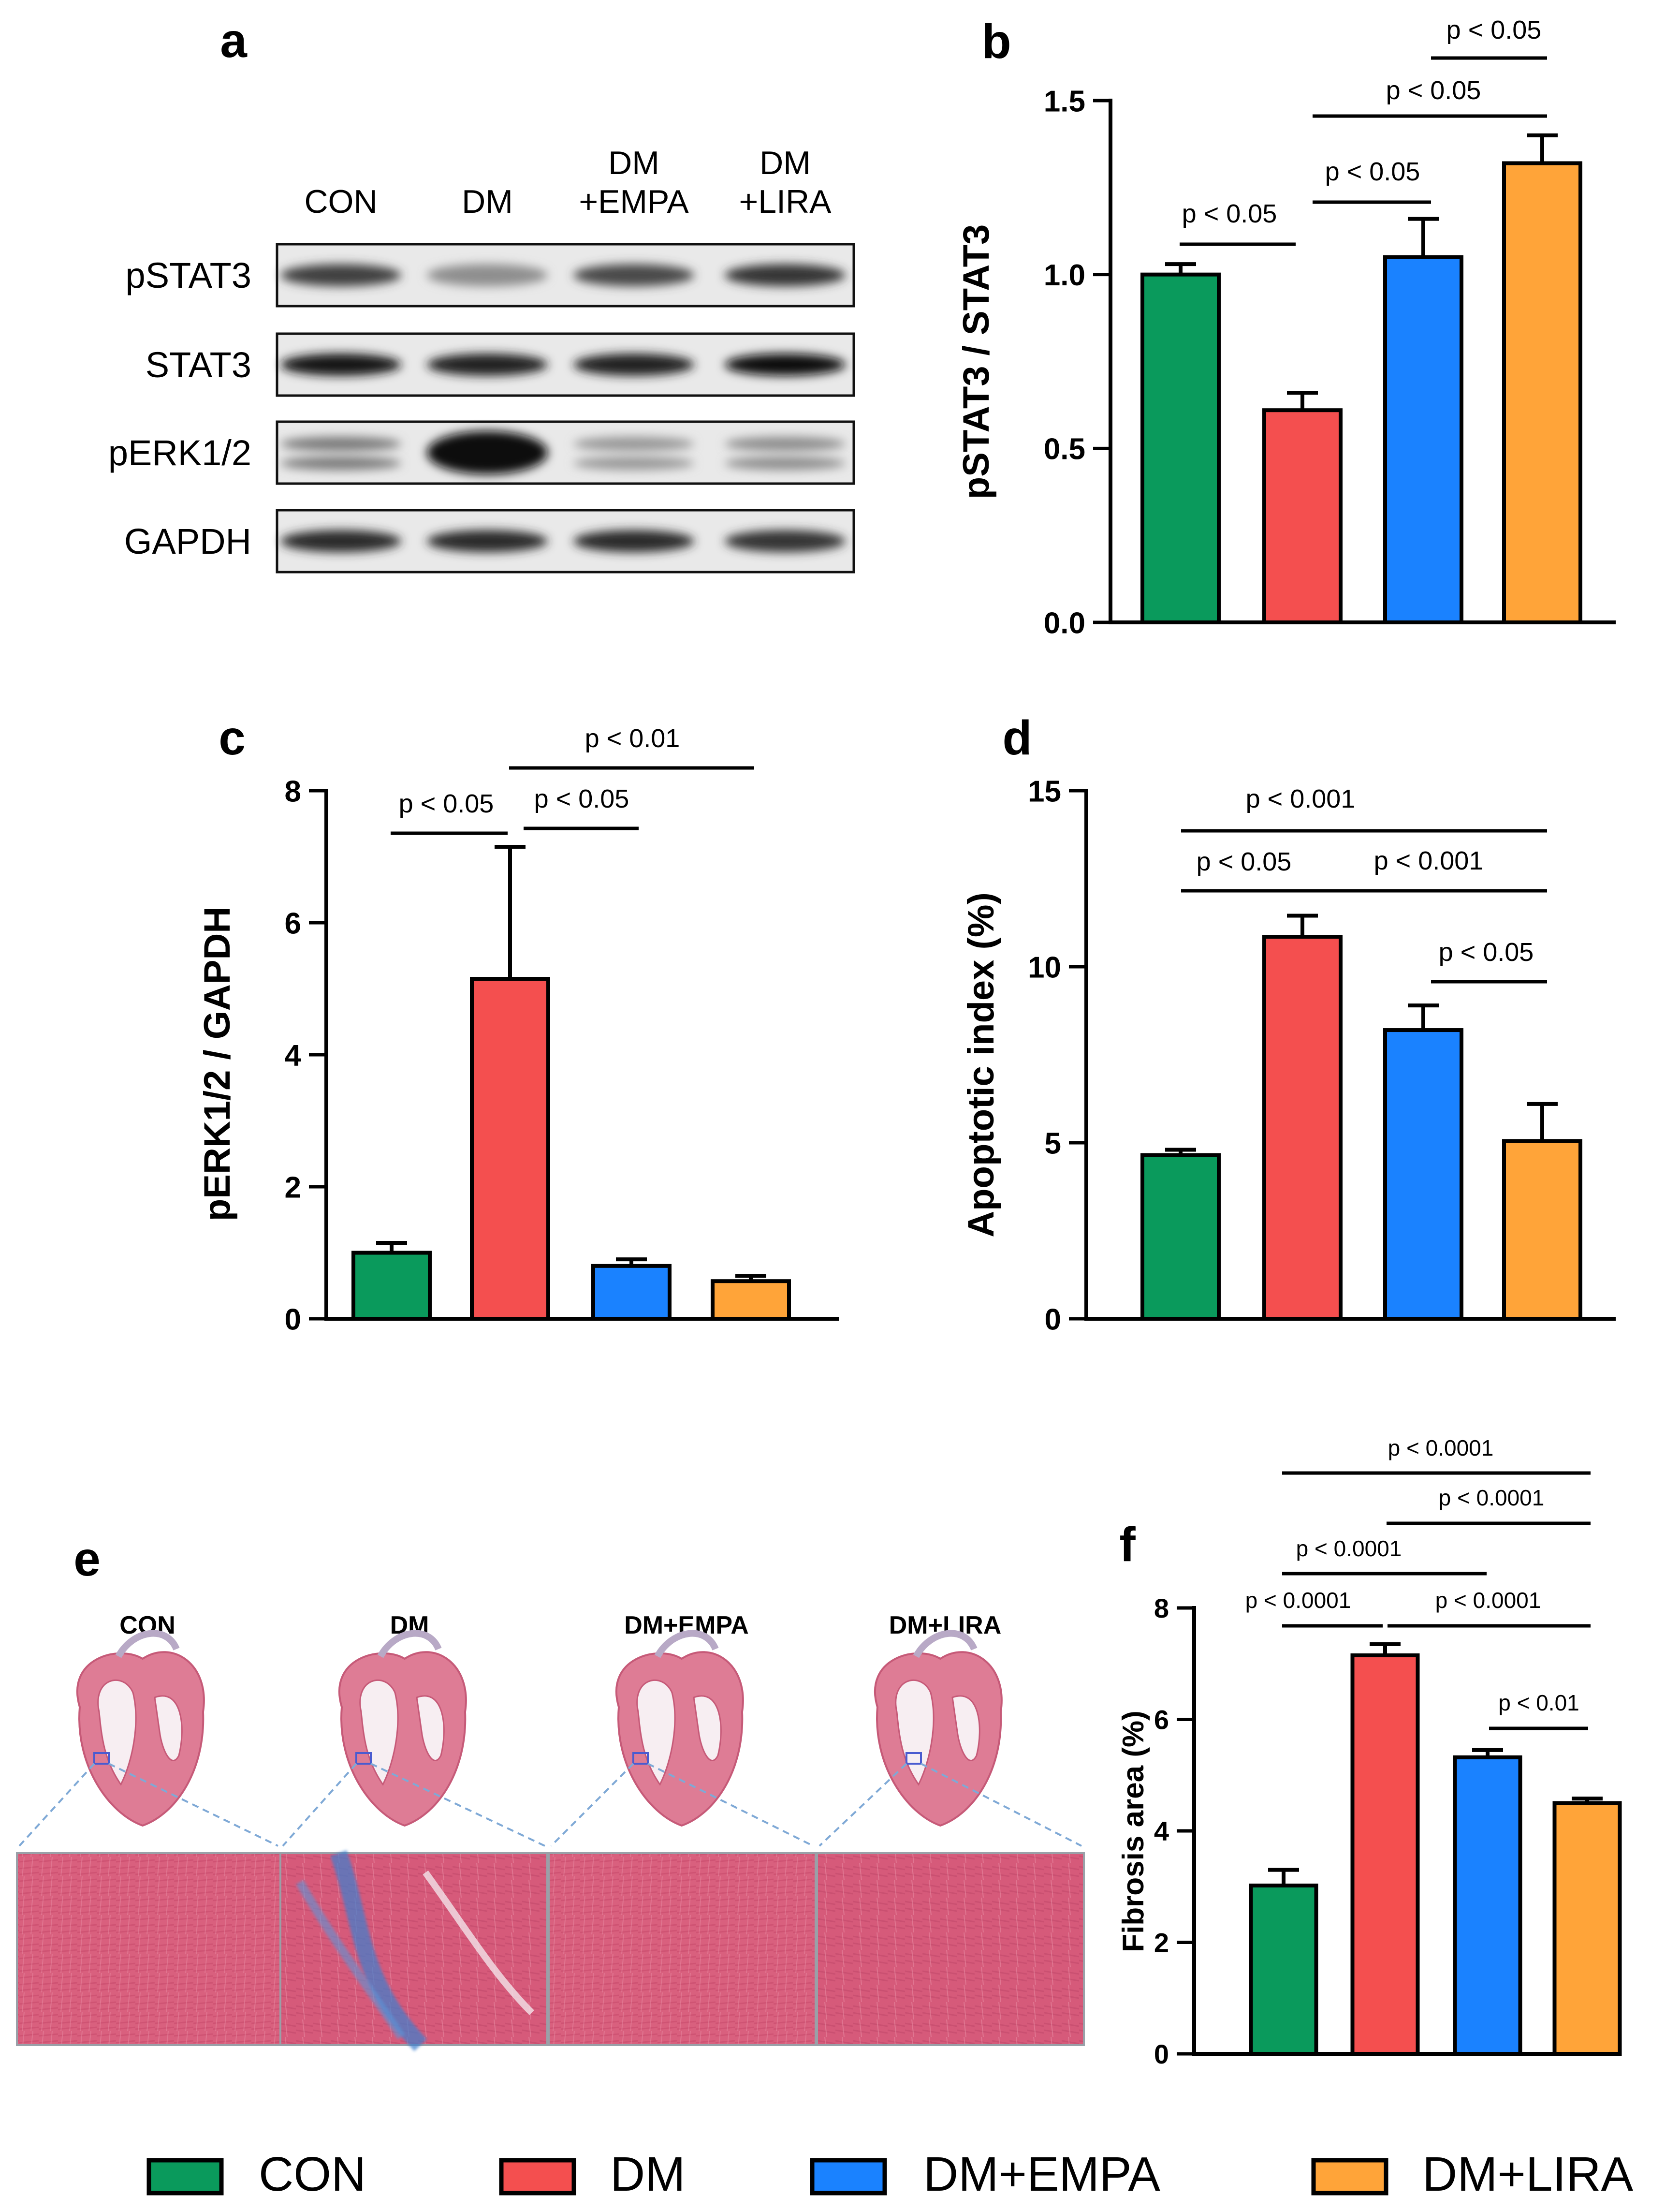 Image resolution: width=1680 pixels, height=2211 pixels. I want to click on blot-row: pERK1/2, so click(481, 452).